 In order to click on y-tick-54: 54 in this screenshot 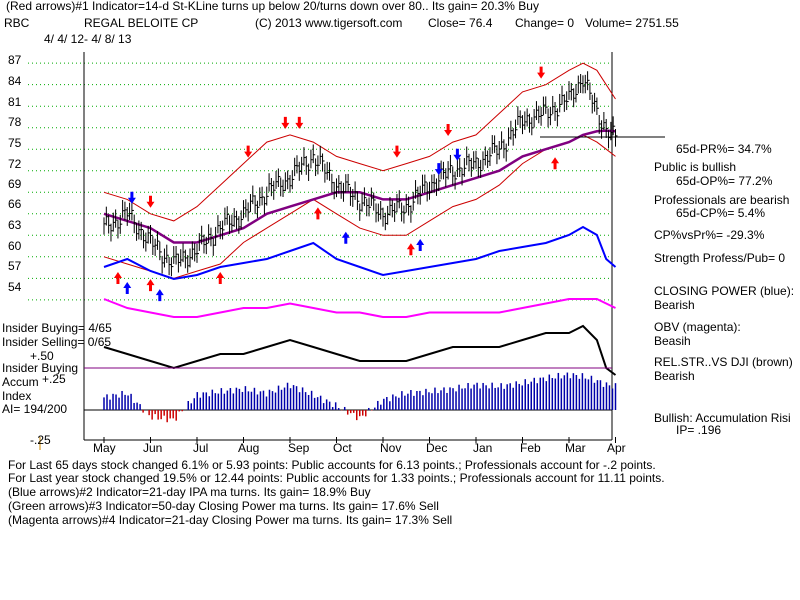, I will do `click(15, 287)`.